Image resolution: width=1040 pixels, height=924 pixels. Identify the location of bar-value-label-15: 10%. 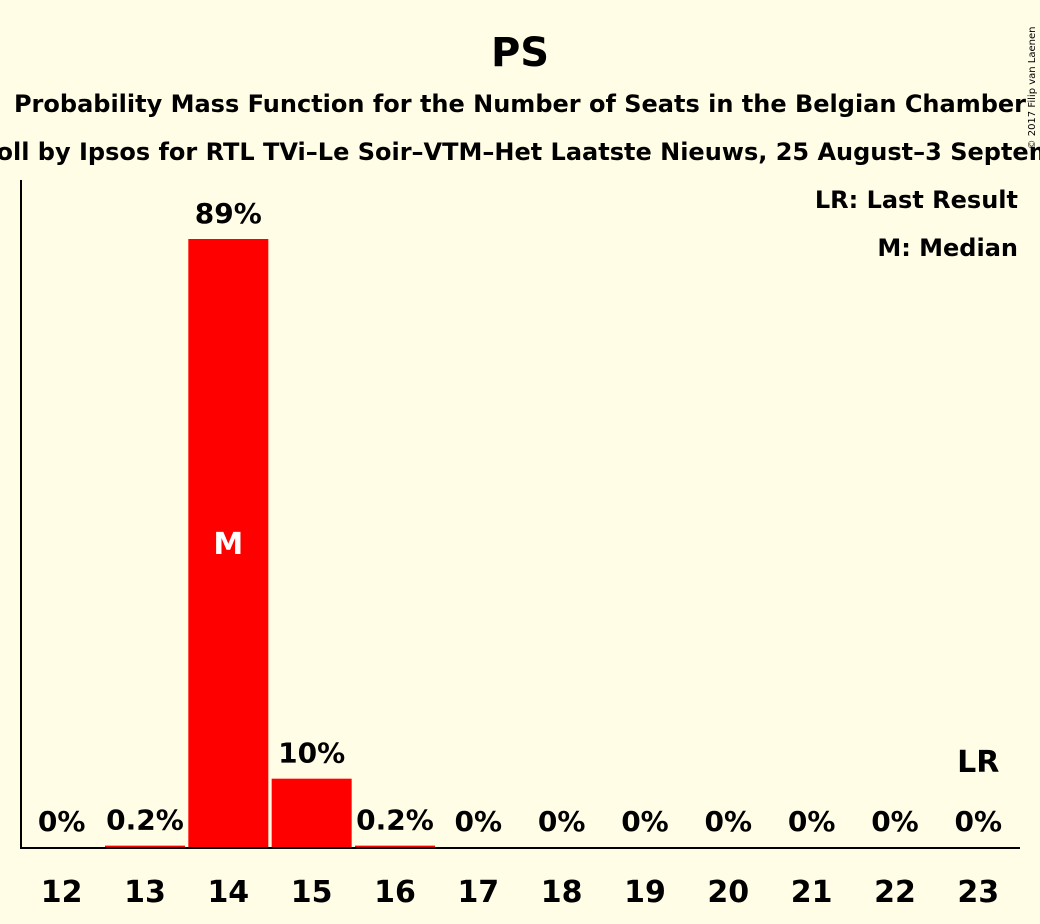
(311, 753).